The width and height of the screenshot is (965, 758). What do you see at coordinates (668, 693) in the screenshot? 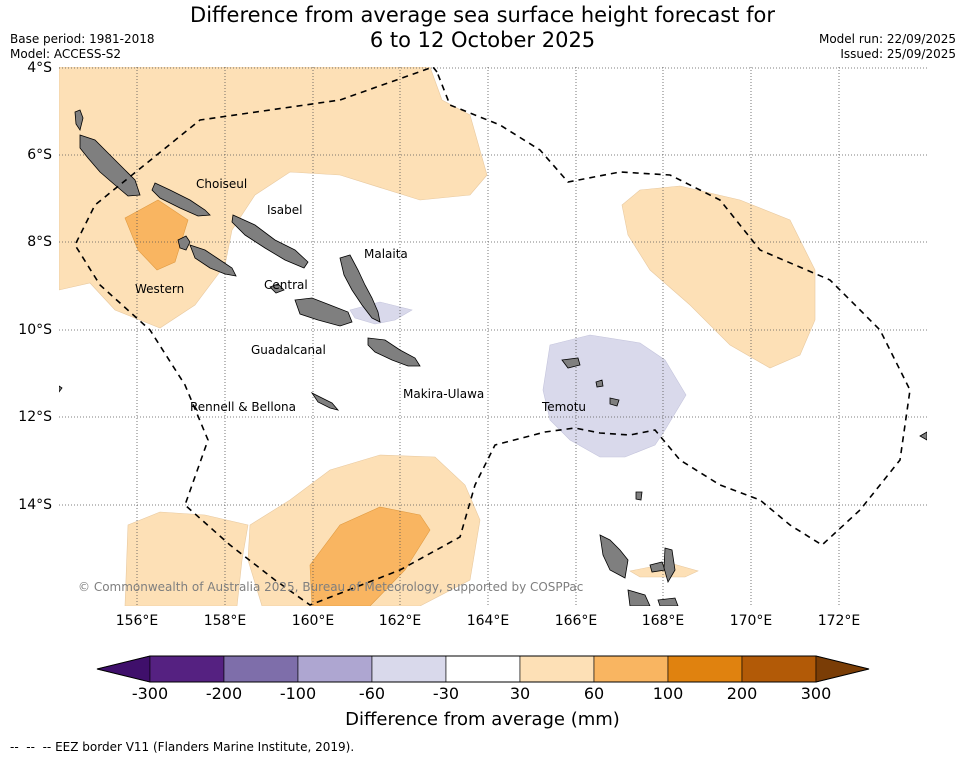
I see `colorbar-tick: 100` at bounding box center [668, 693].